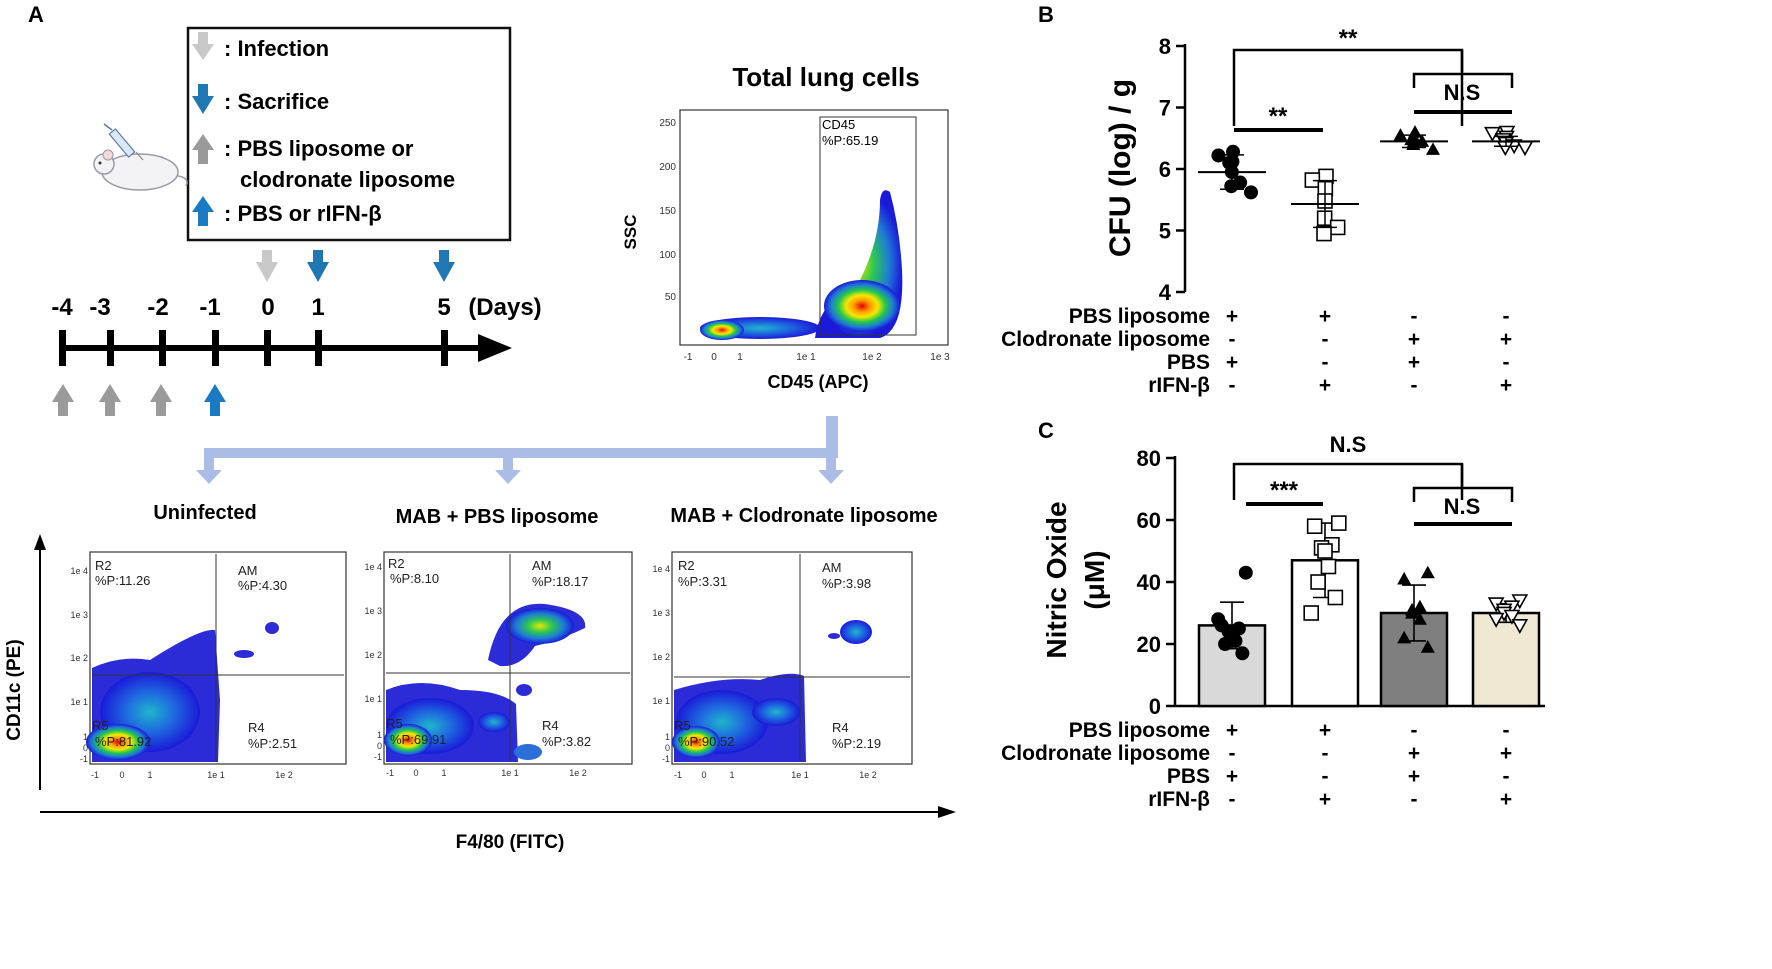 This screenshot has width=1772, height=969. What do you see at coordinates (1284, 490) in the screenshot?
I see `significance-label: ***` at bounding box center [1284, 490].